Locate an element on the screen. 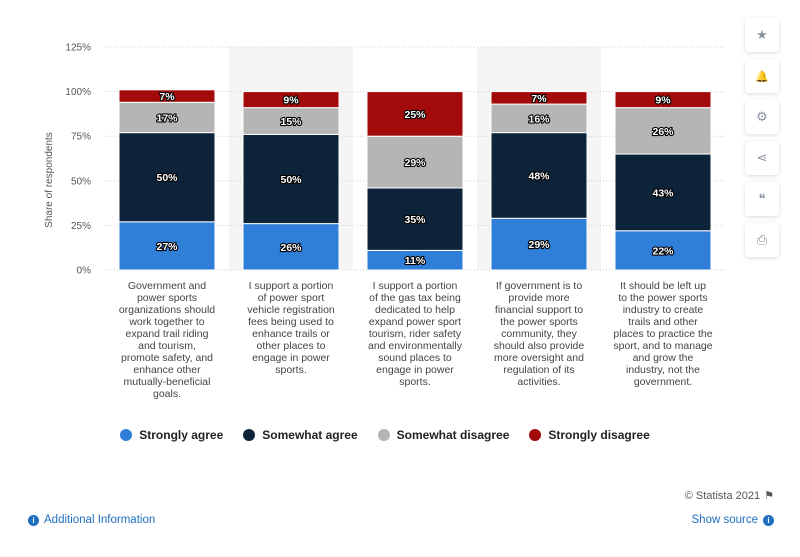 This screenshot has width=800, height=557. quote-icon: ❝ is located at coordinates (762, 198).